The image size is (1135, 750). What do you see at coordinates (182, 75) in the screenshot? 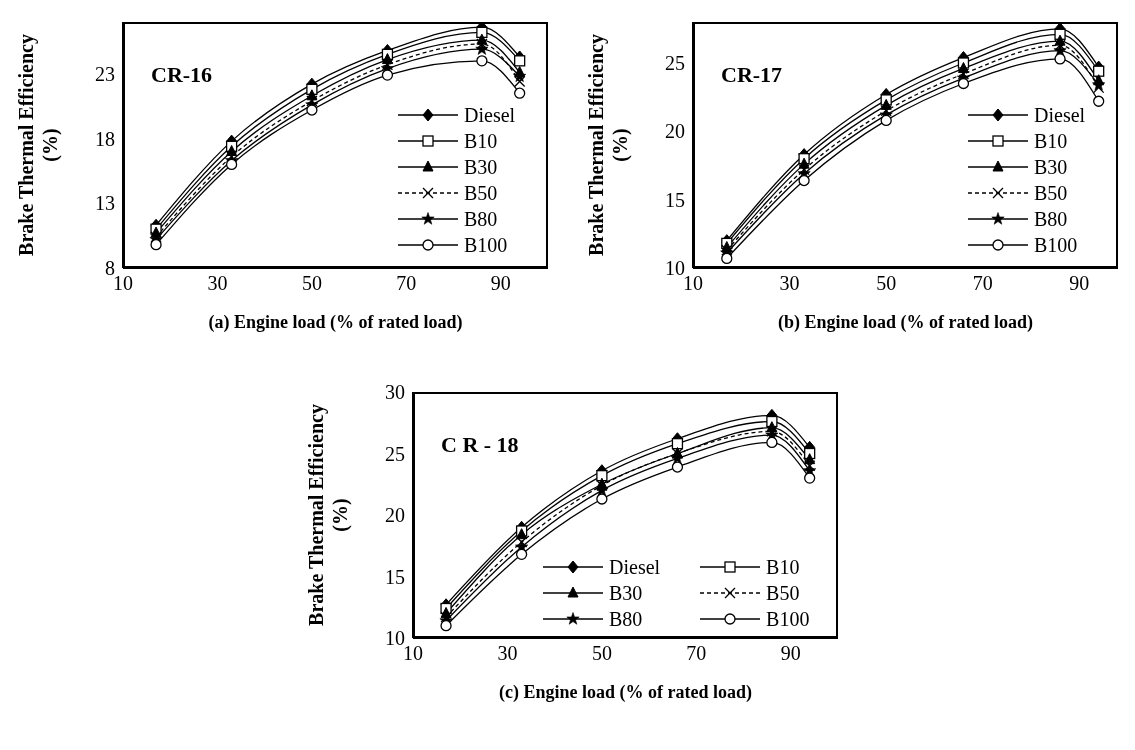
I see `annotation: CR-16` at bounding box center [182, 75].